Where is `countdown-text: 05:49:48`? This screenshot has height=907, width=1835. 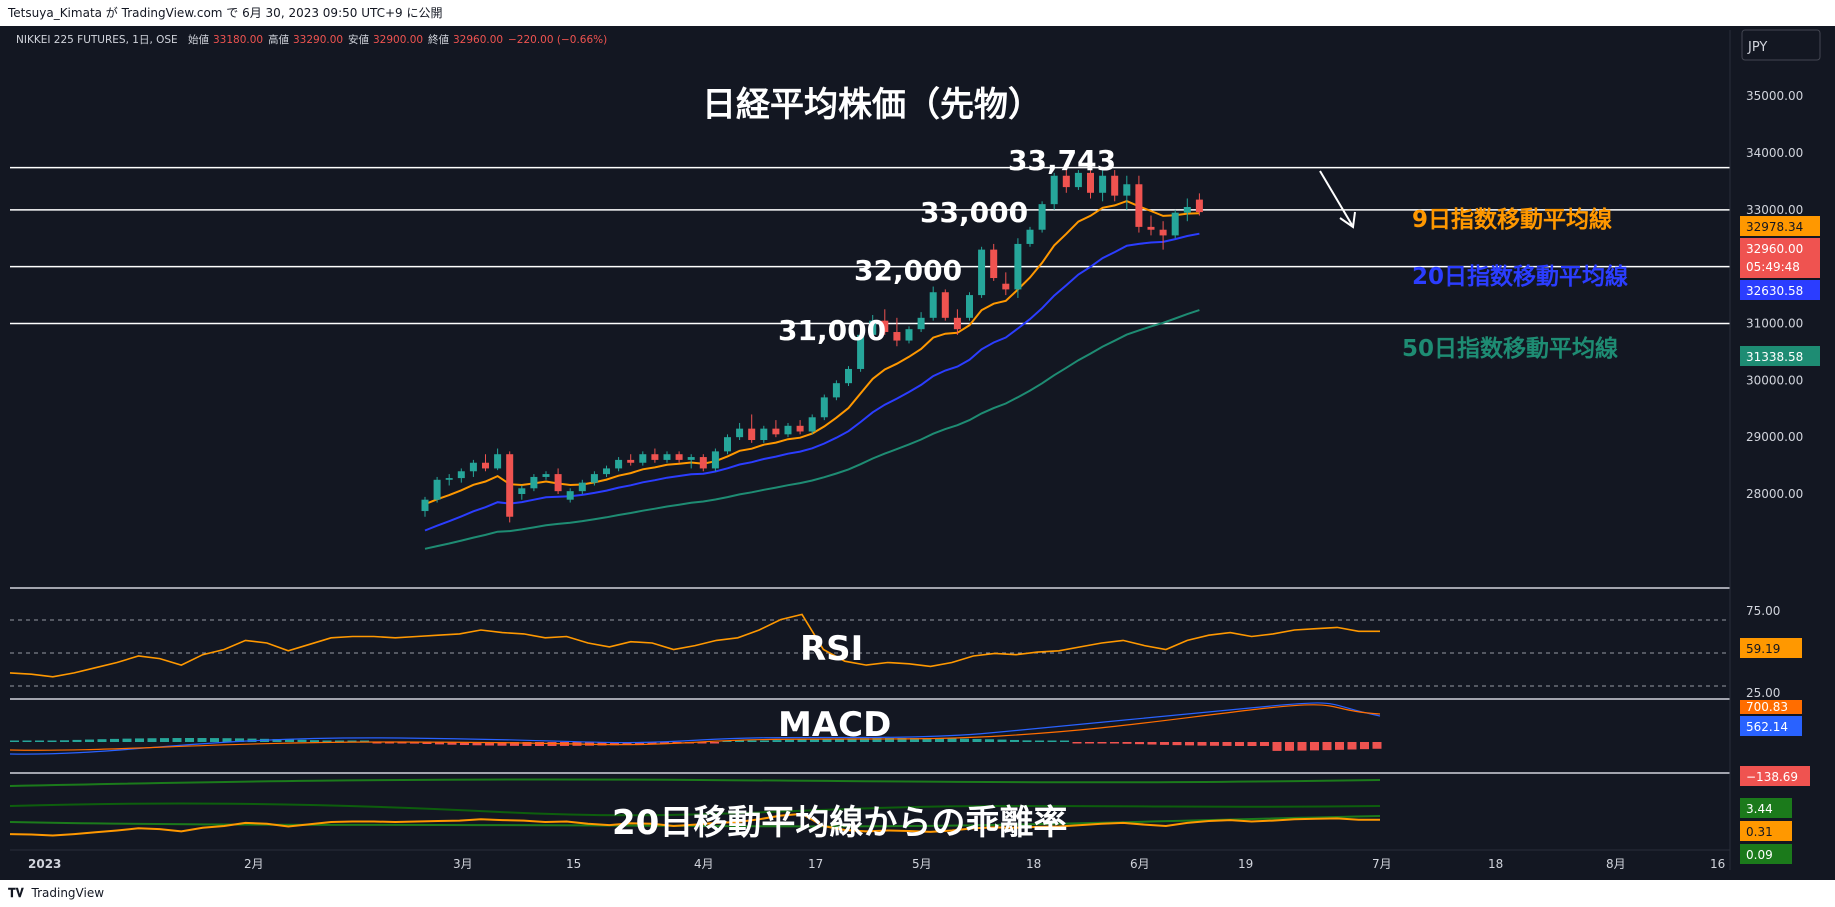
countdown-text: 05:49:48 is located at coordinates (1773, 267).